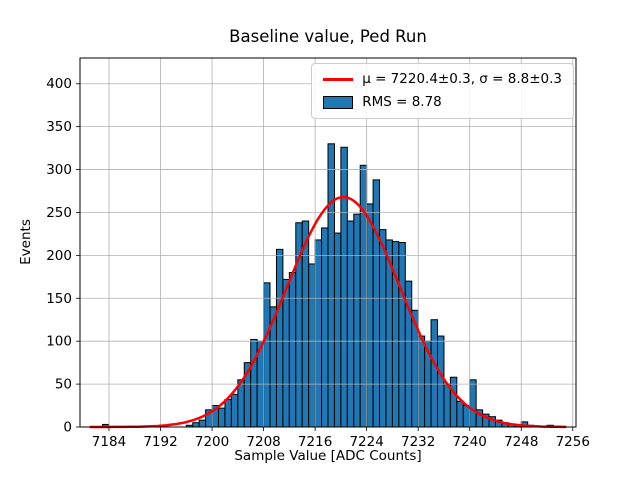  Describe the element at coordinates (59, 170) in the screenshot. I see `svg-text: 300` at that location.